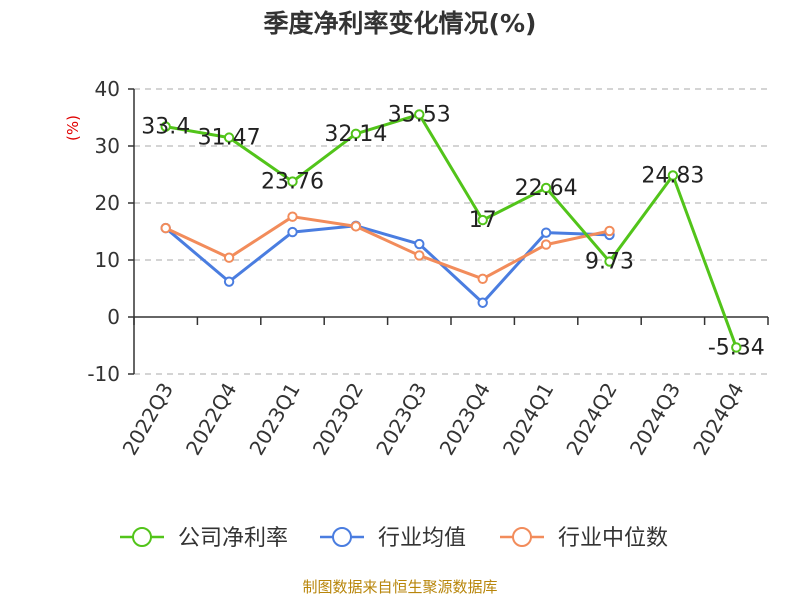 The width and height of the screenshot is (800, 600). What do you see at coordinates (655, 419) in the screenshot?
I see `x-tick-label: 2024Q3` at bounding box center [655, 419].